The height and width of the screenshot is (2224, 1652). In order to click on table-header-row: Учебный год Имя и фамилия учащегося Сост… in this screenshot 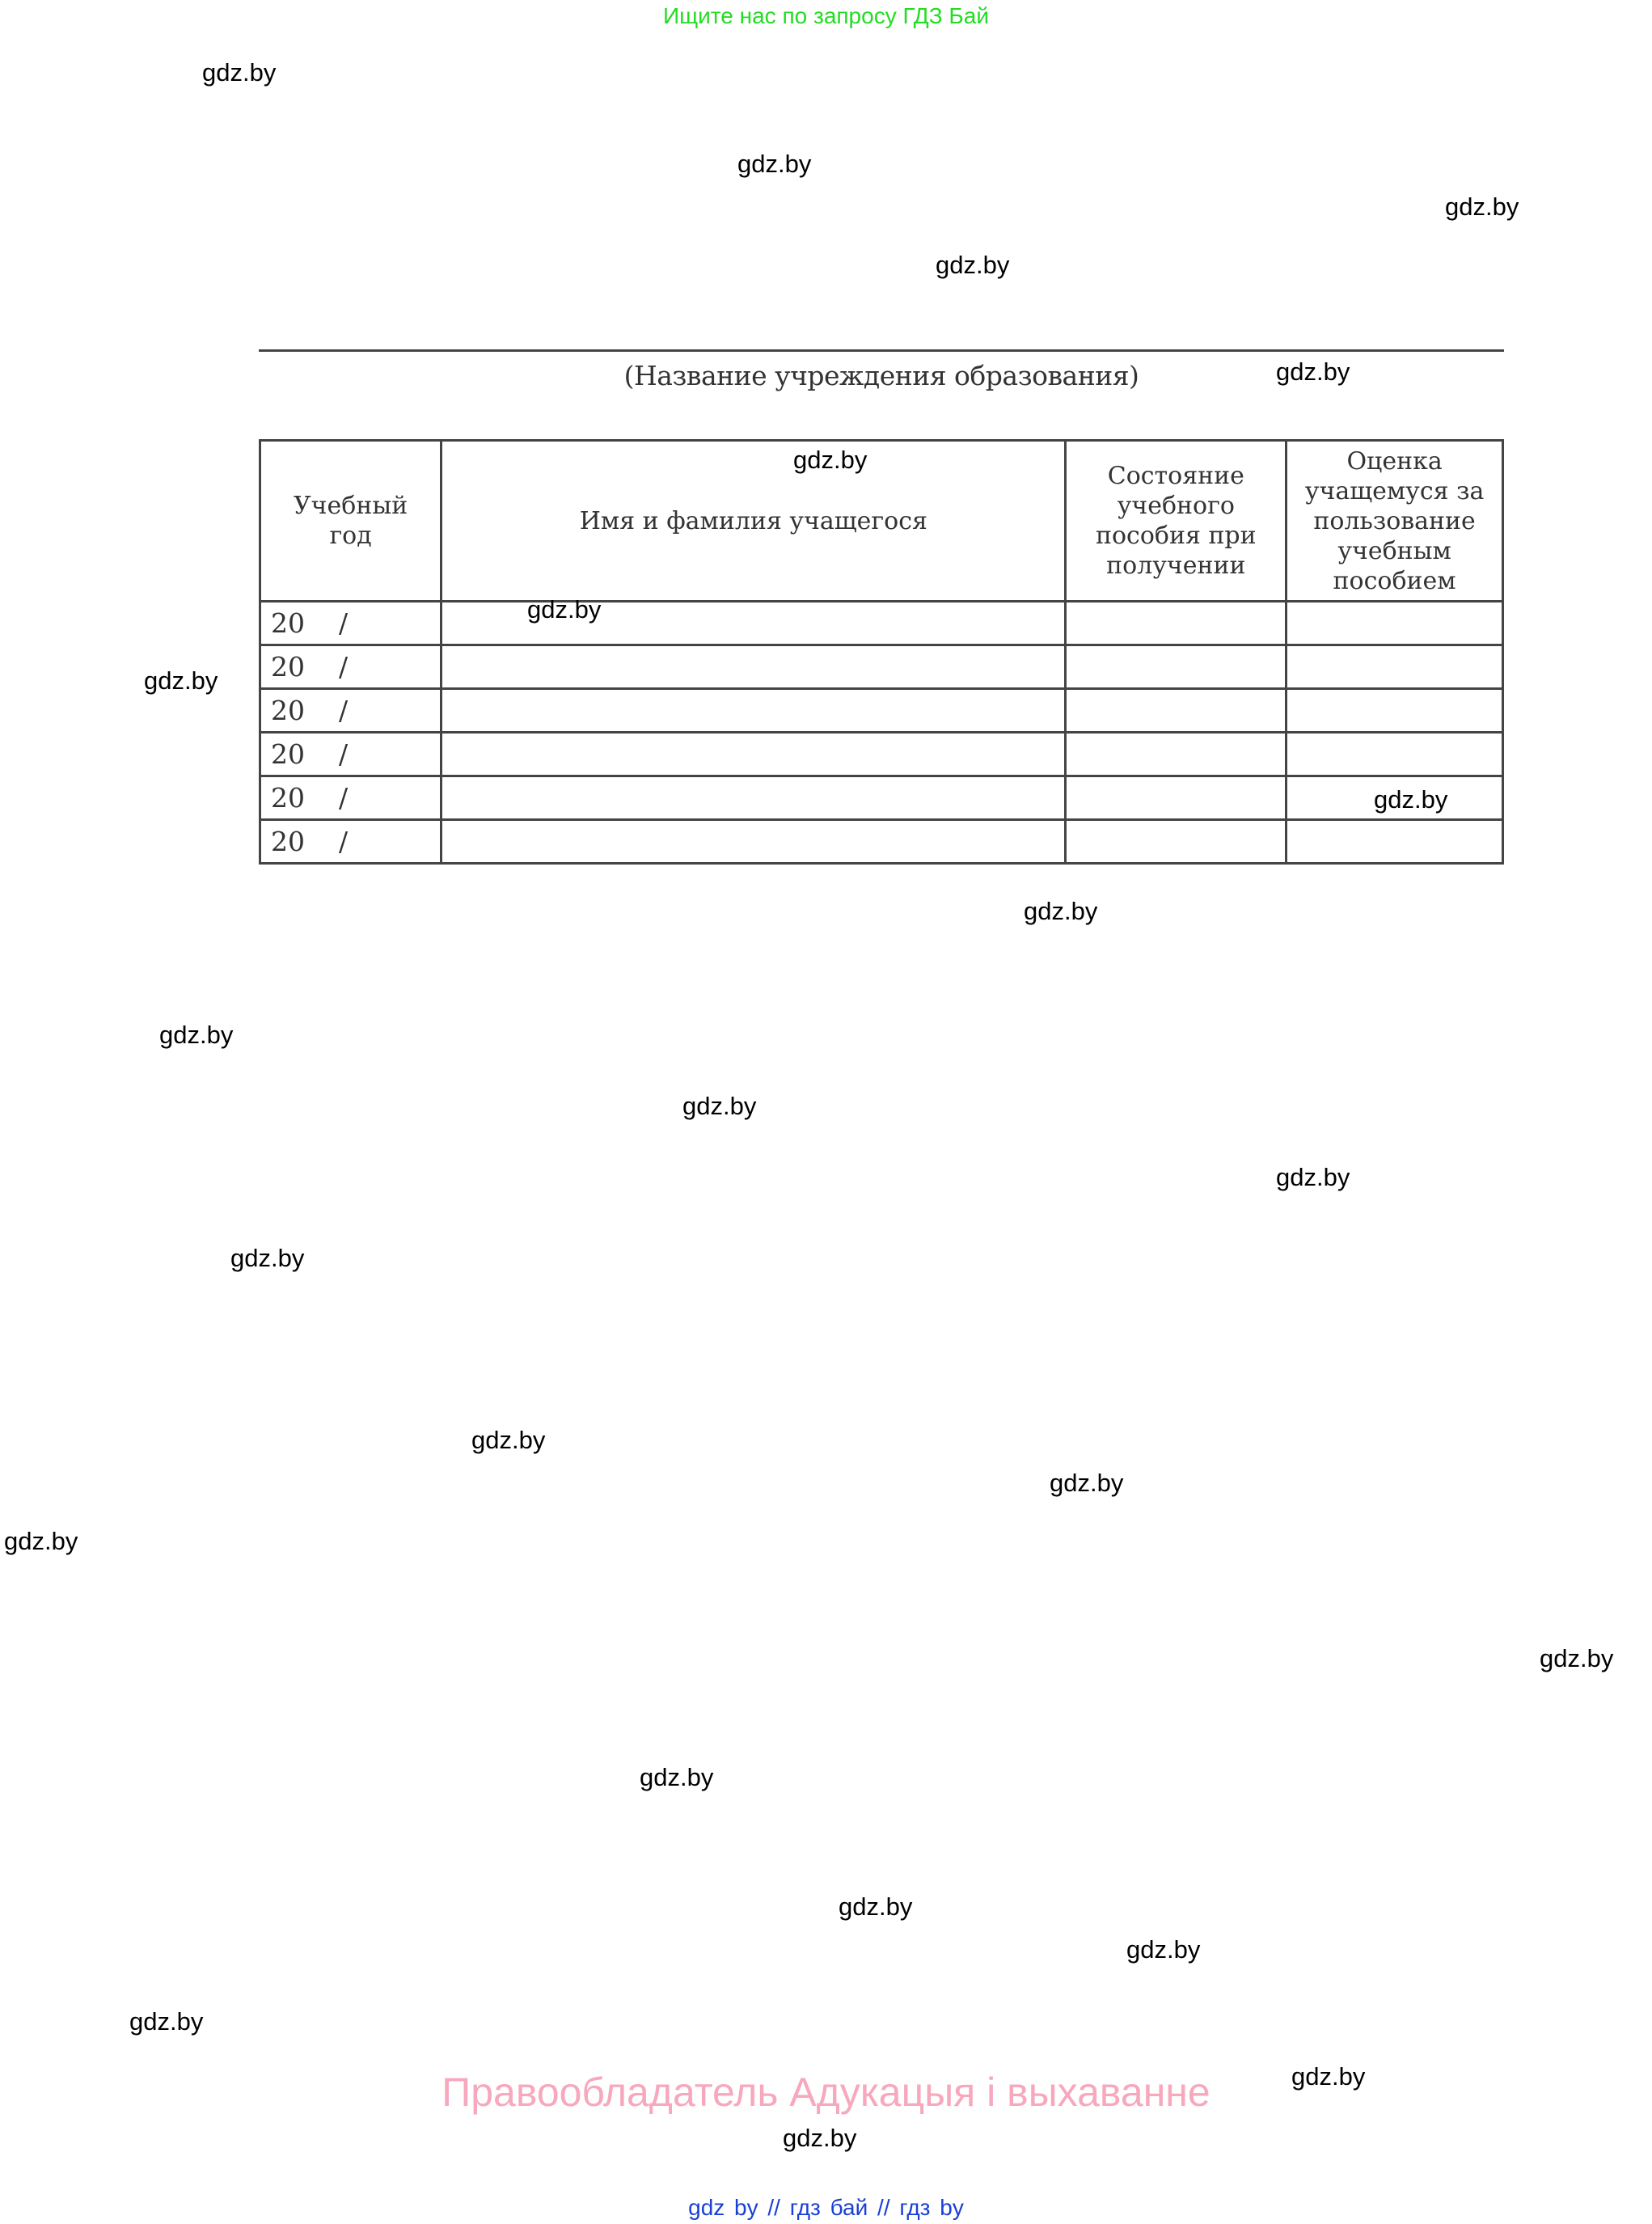, I will do `click(881, 521)`.